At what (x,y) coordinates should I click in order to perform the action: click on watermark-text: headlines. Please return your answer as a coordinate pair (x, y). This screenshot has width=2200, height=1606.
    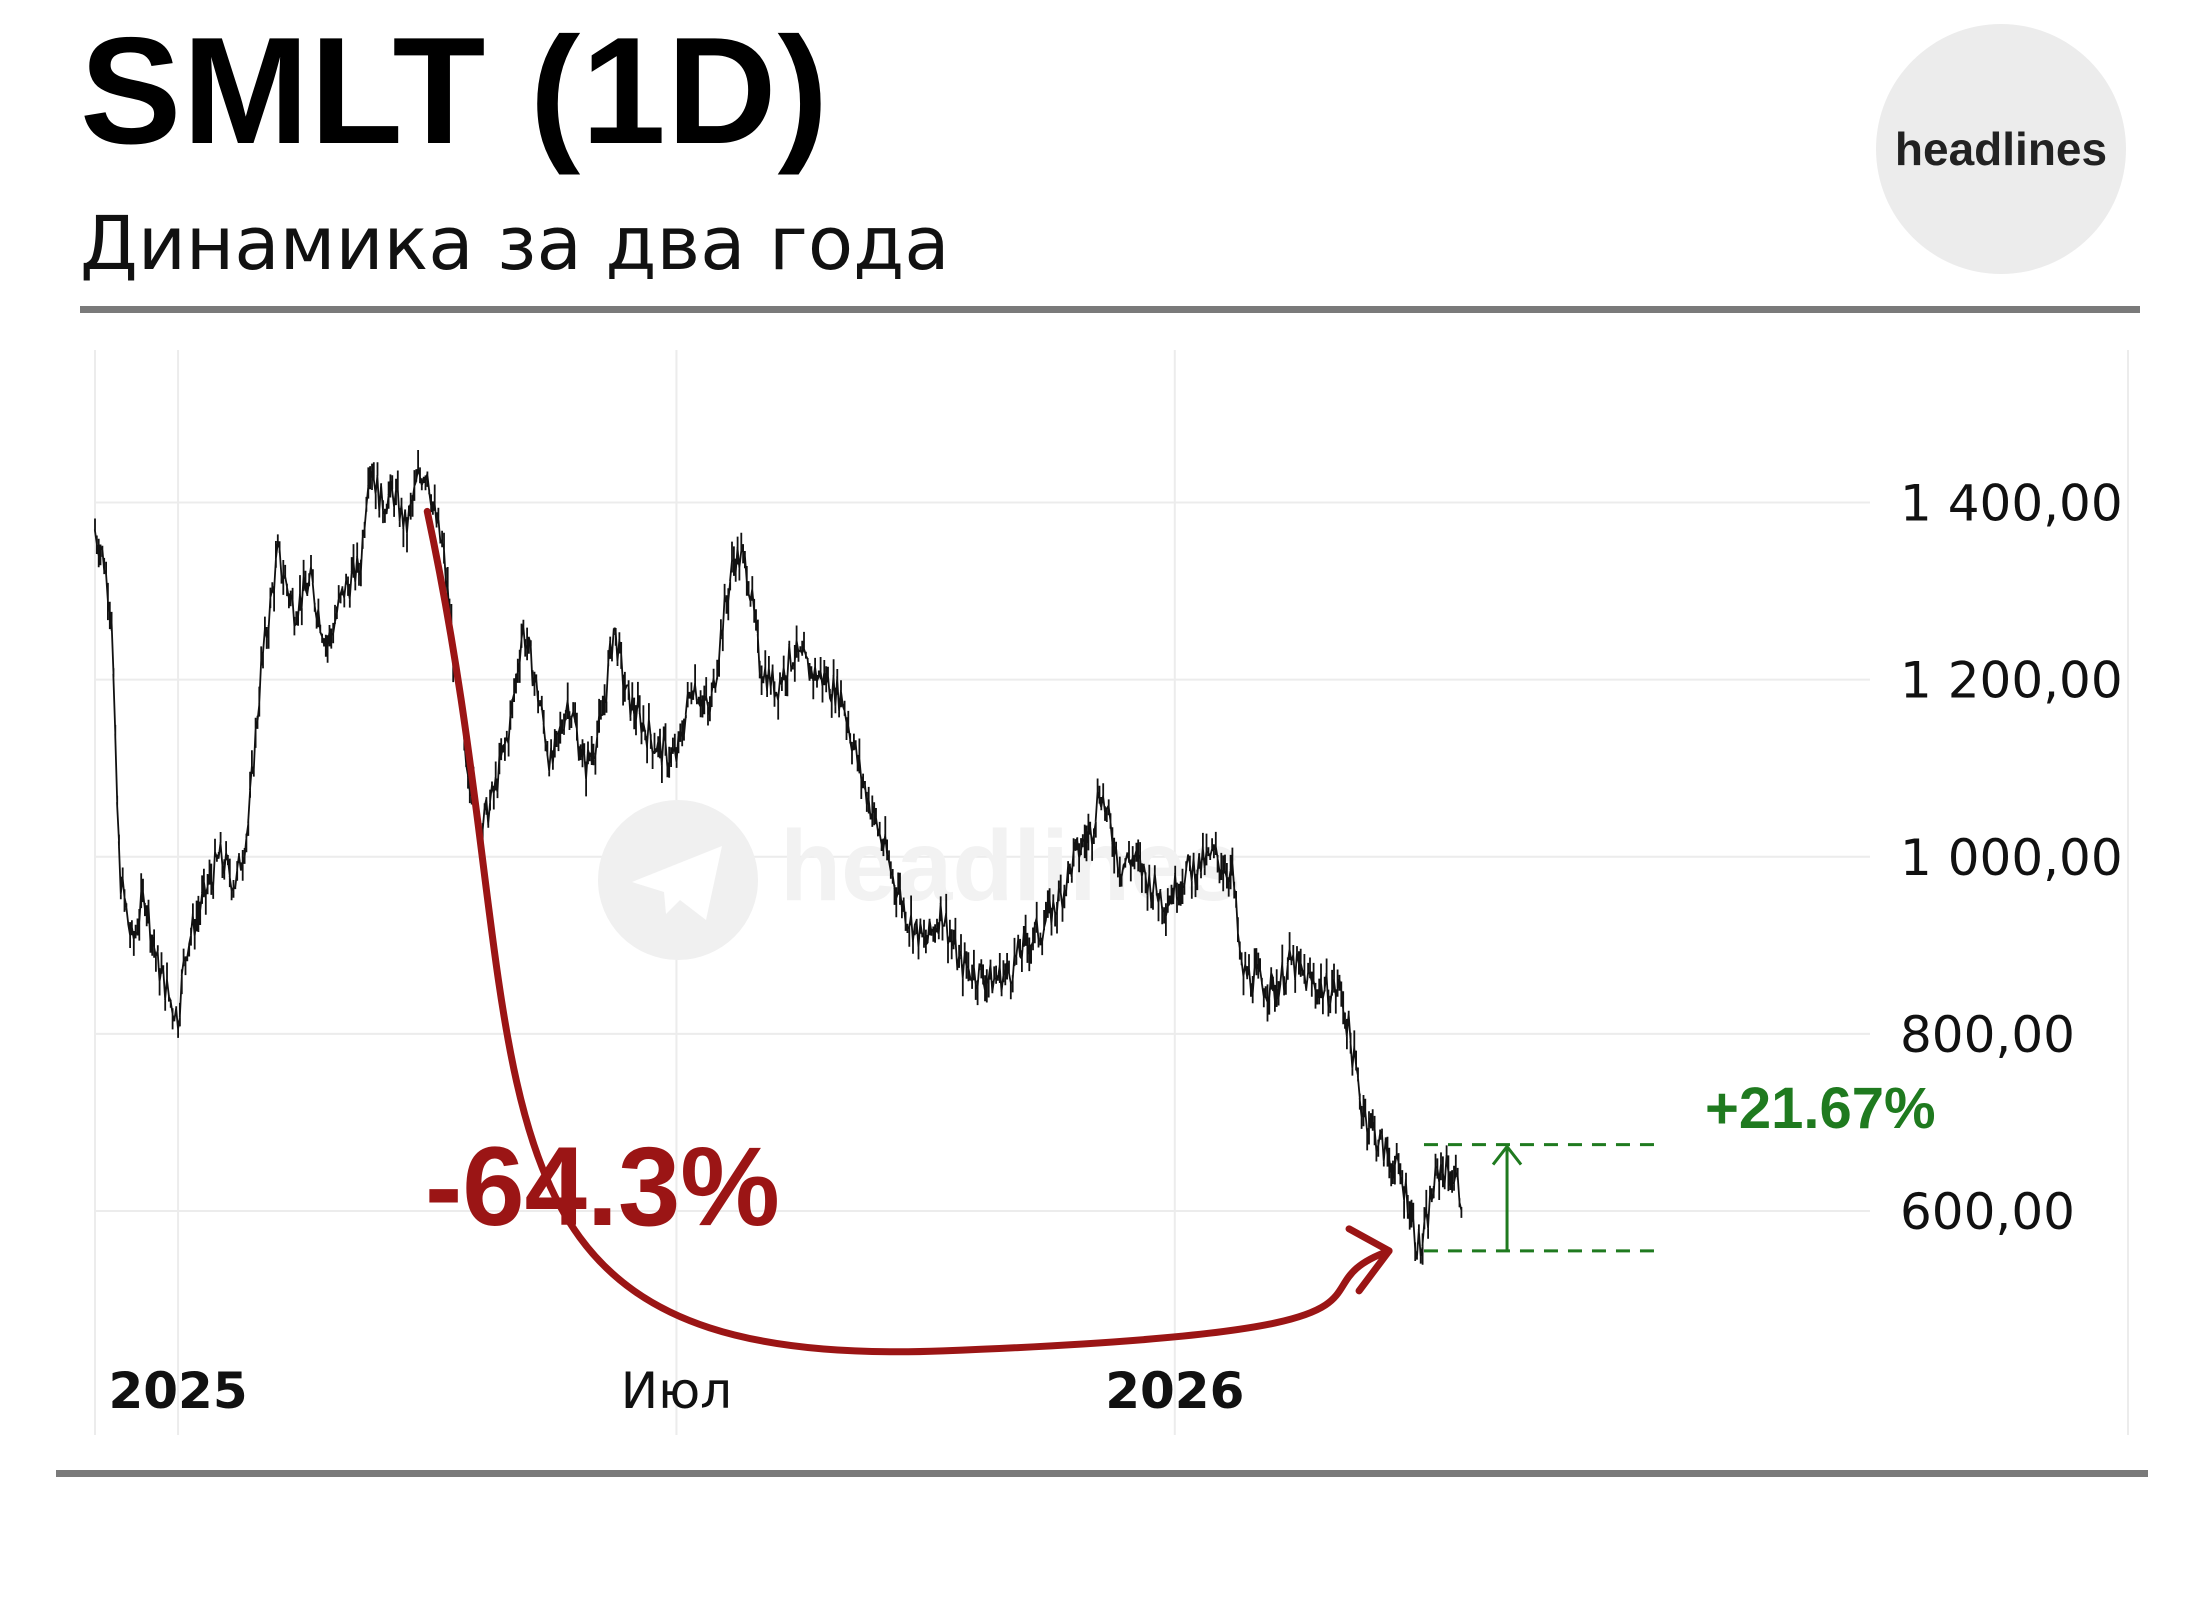
    Looking at the image, I should click on (1010, 866).